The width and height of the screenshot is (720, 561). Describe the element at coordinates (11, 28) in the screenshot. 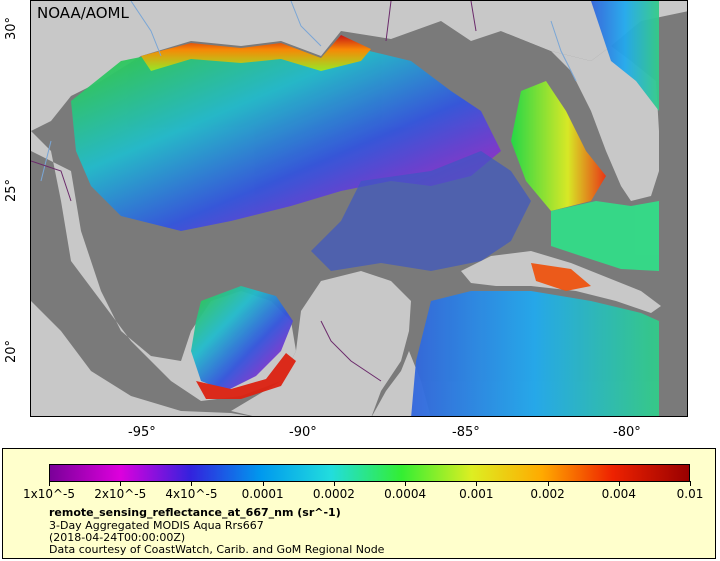

I see `latitude-label-30: 30°` at that location.